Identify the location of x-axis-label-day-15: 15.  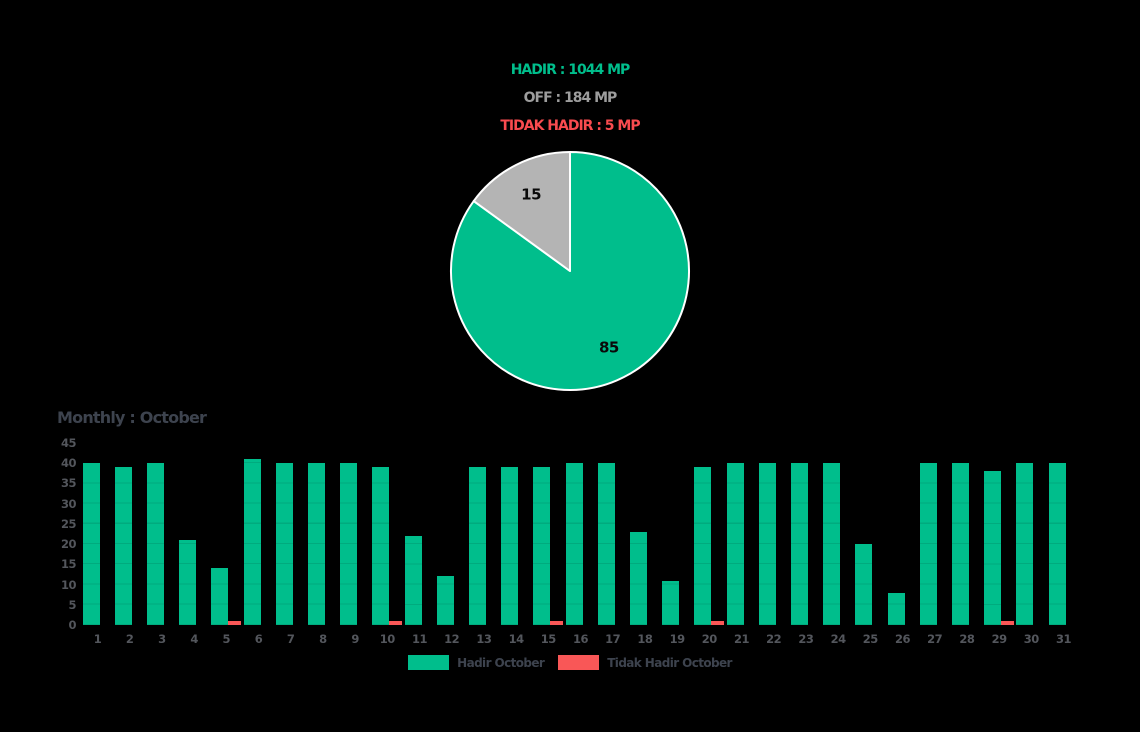
(548, 639).